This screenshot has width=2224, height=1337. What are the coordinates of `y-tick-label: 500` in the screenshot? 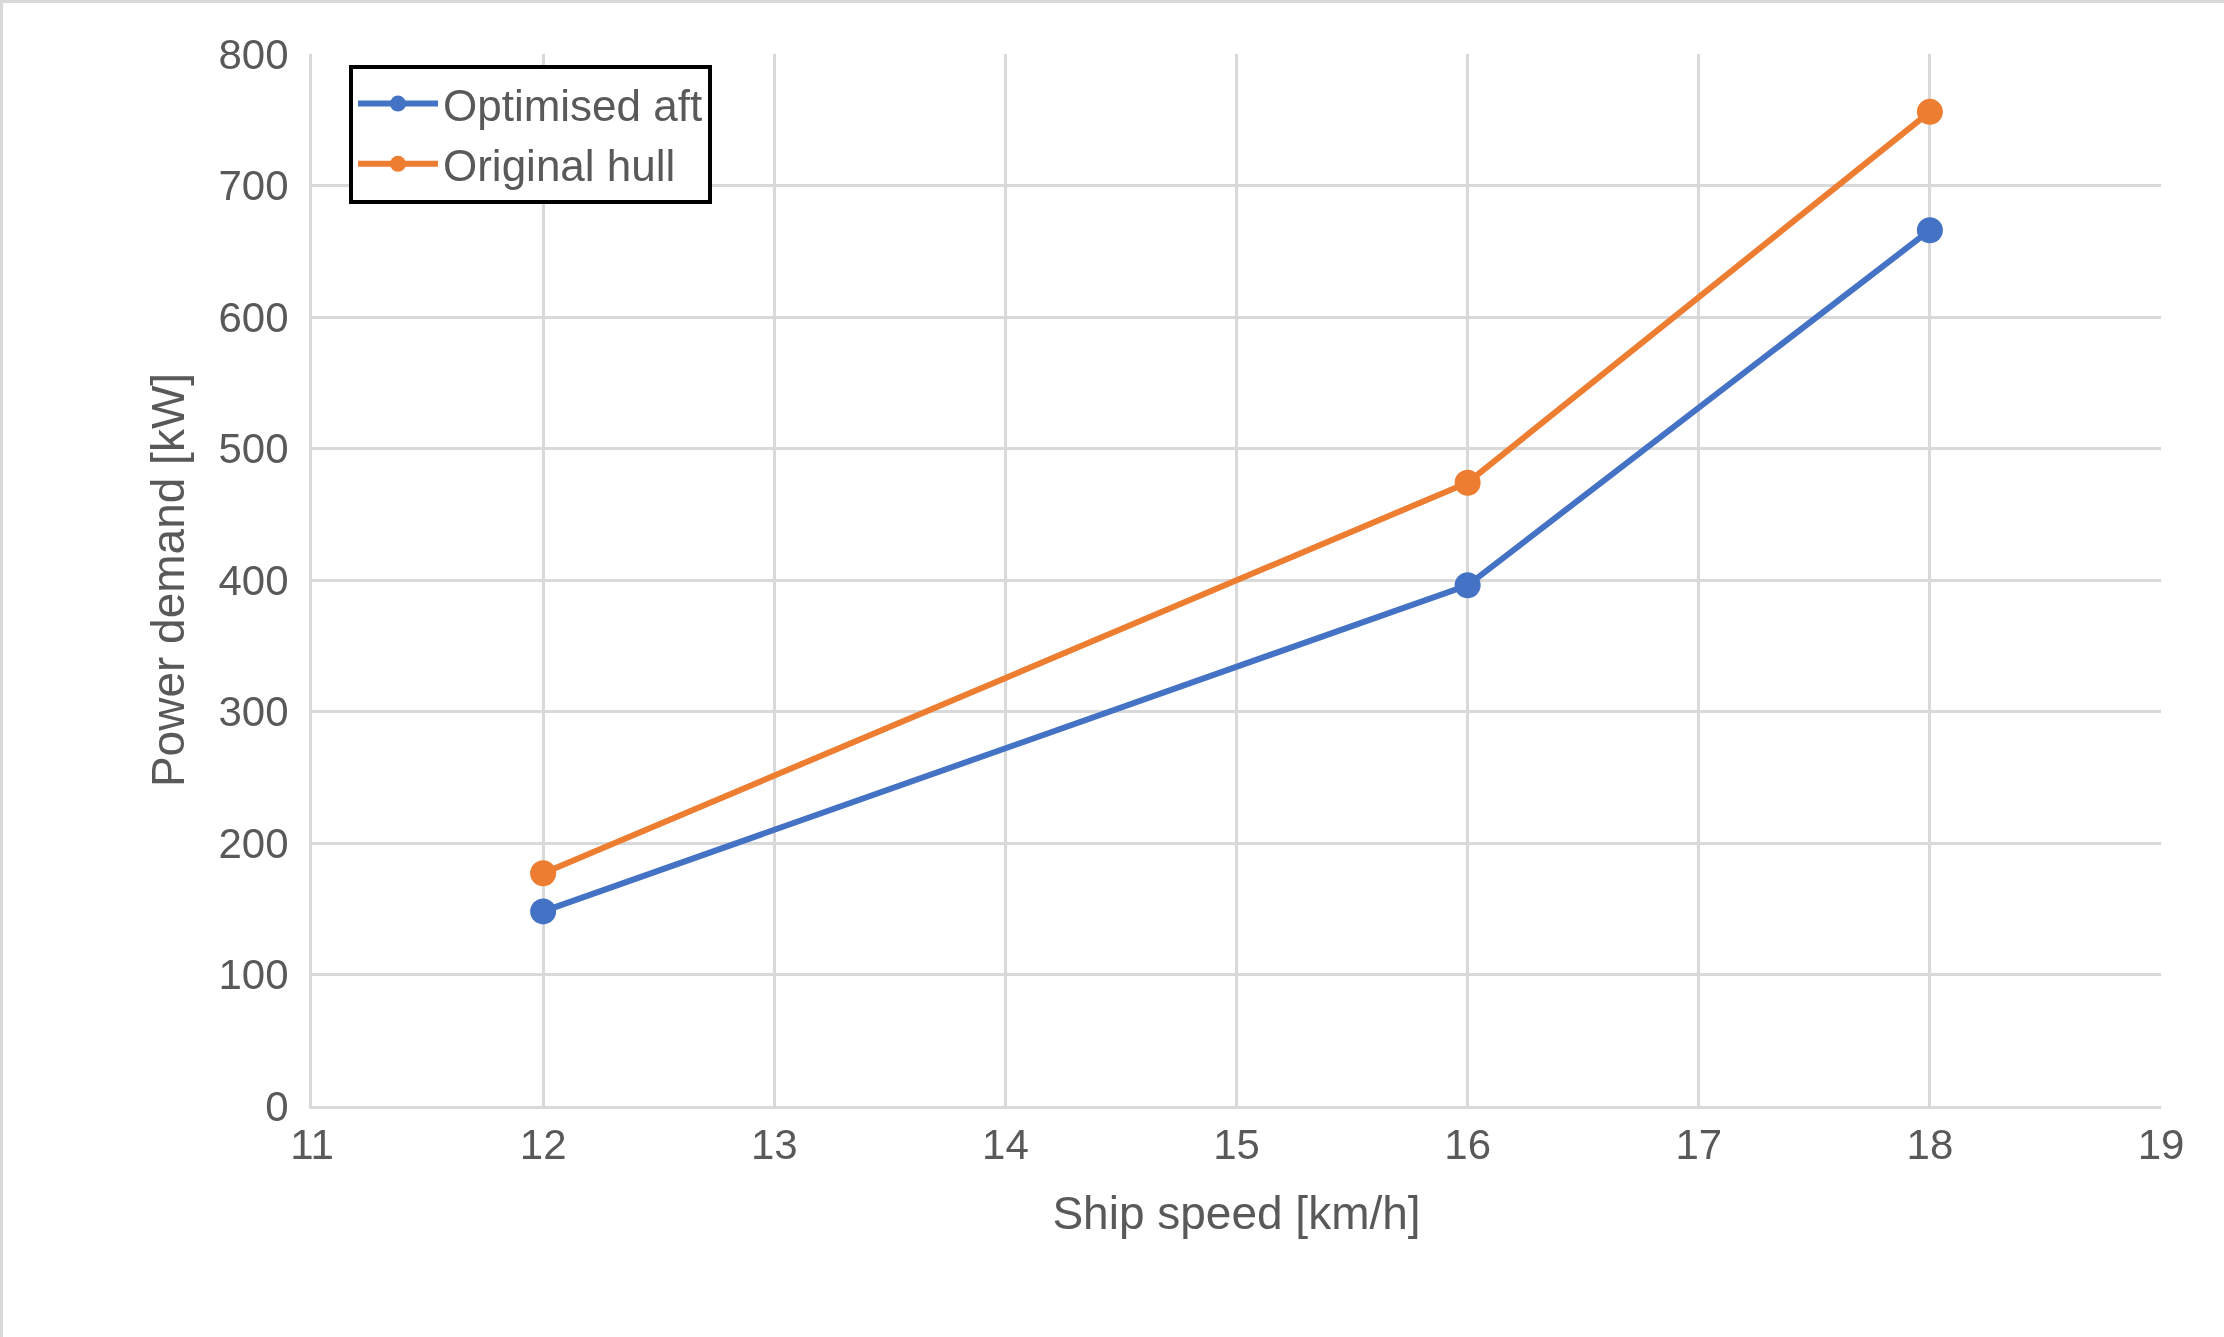 It's located at (253, 449).